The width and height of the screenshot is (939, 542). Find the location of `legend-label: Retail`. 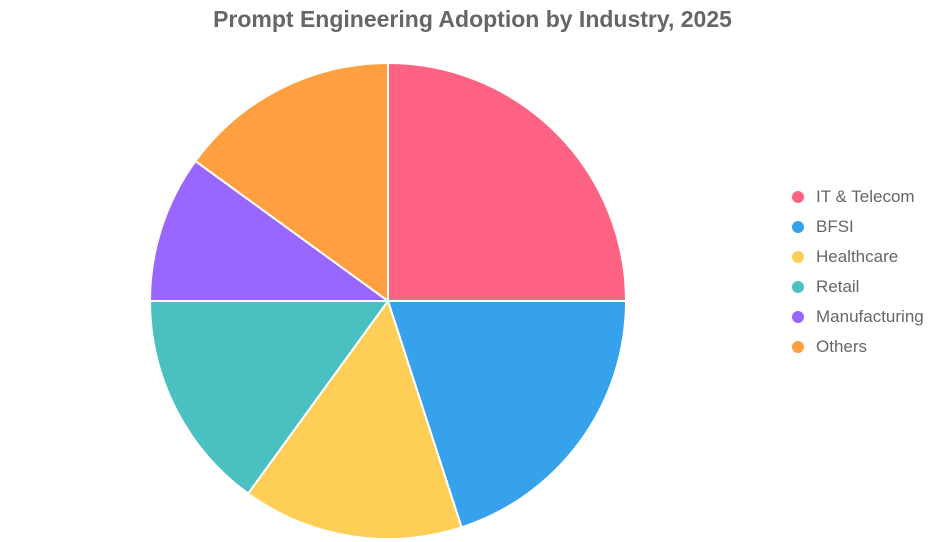

legend-label: Retail is located at coordinates (838, 286).